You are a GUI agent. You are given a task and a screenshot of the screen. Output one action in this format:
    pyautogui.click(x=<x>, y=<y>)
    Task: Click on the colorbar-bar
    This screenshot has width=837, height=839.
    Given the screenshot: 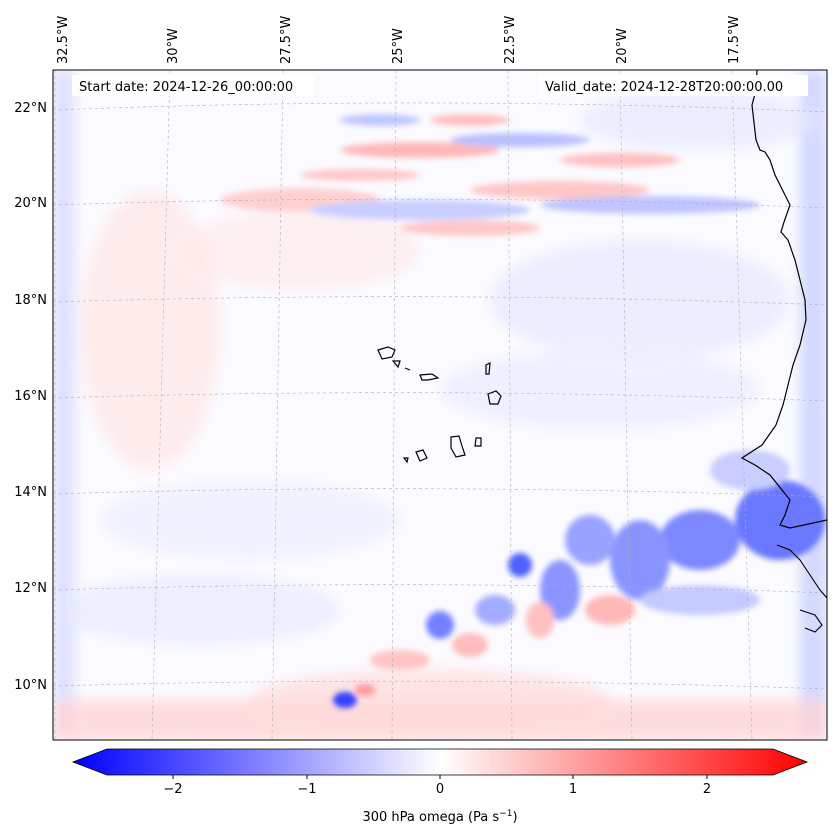 What is the action you would take?
    pyautogui.click(x=440, y=762)
    